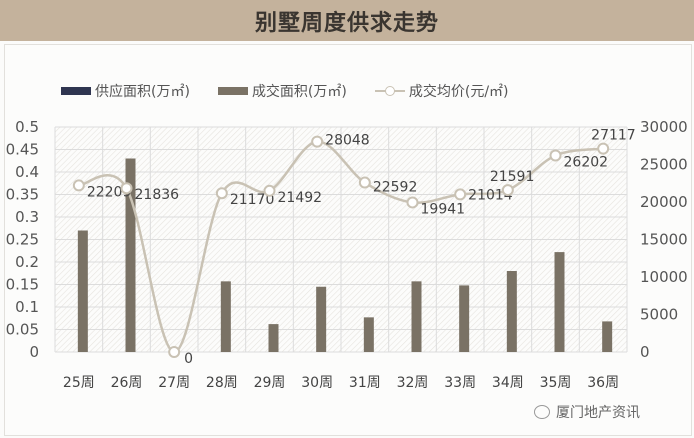 This screenshot has width=694, height=438. What do you see at coordinates (365, 383) in the screenshot?
I see `svg-text: 31周` at bounding box center [365, 383].